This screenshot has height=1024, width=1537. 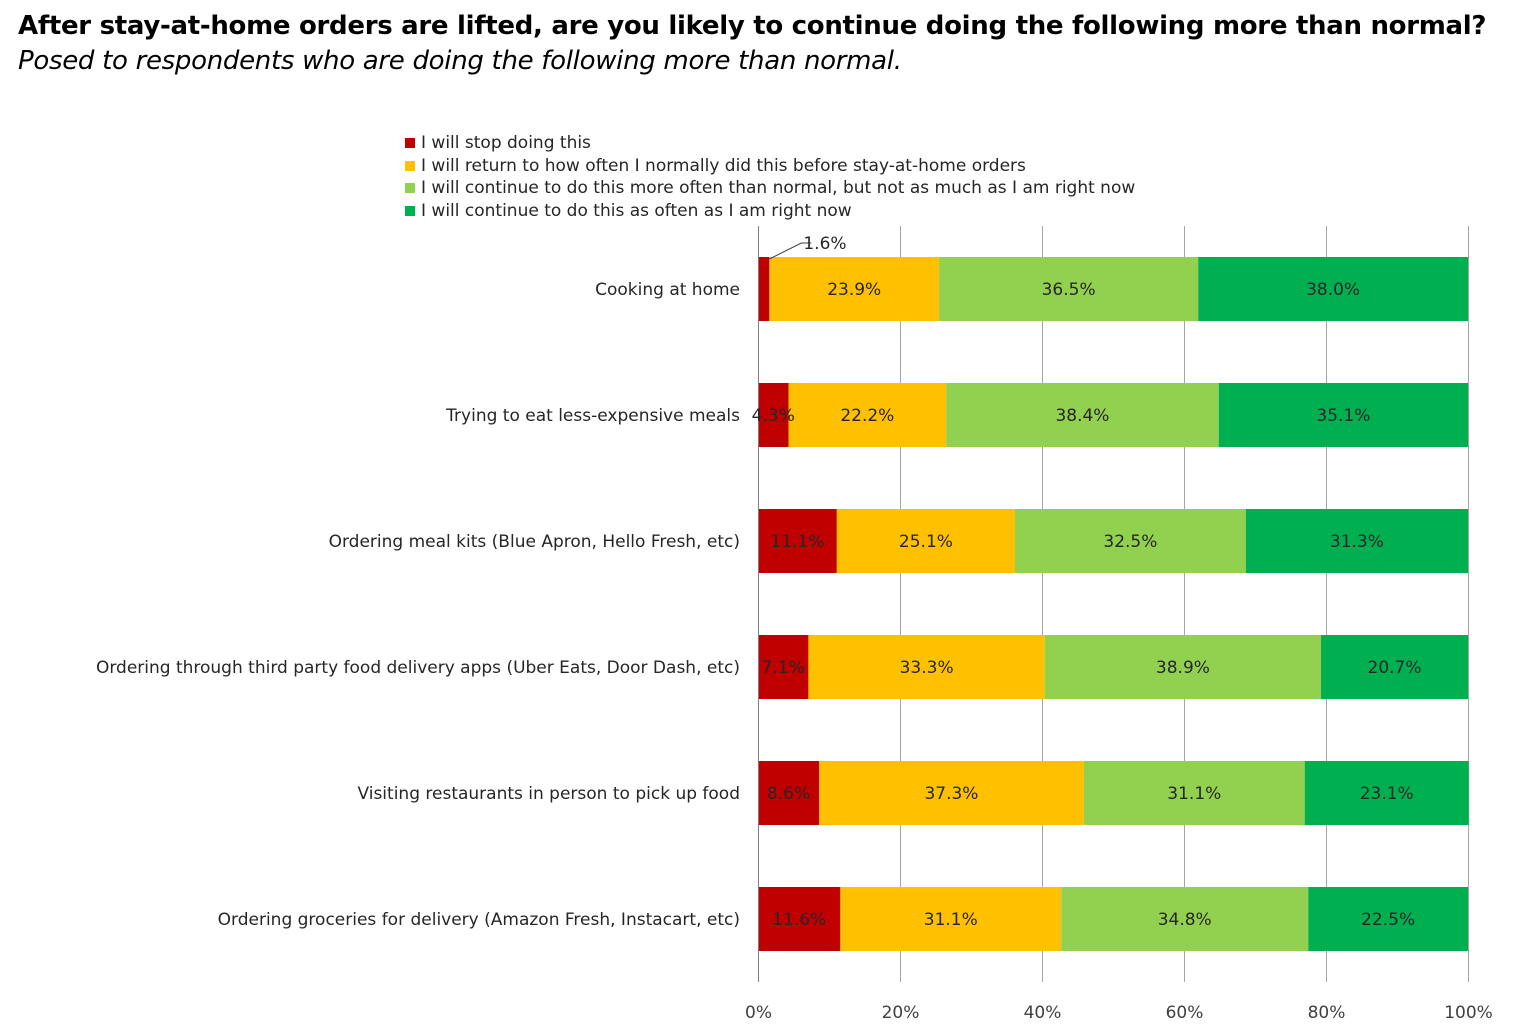 I want to click on x-tick-label: 100%, so click(x=1468, y=1013).